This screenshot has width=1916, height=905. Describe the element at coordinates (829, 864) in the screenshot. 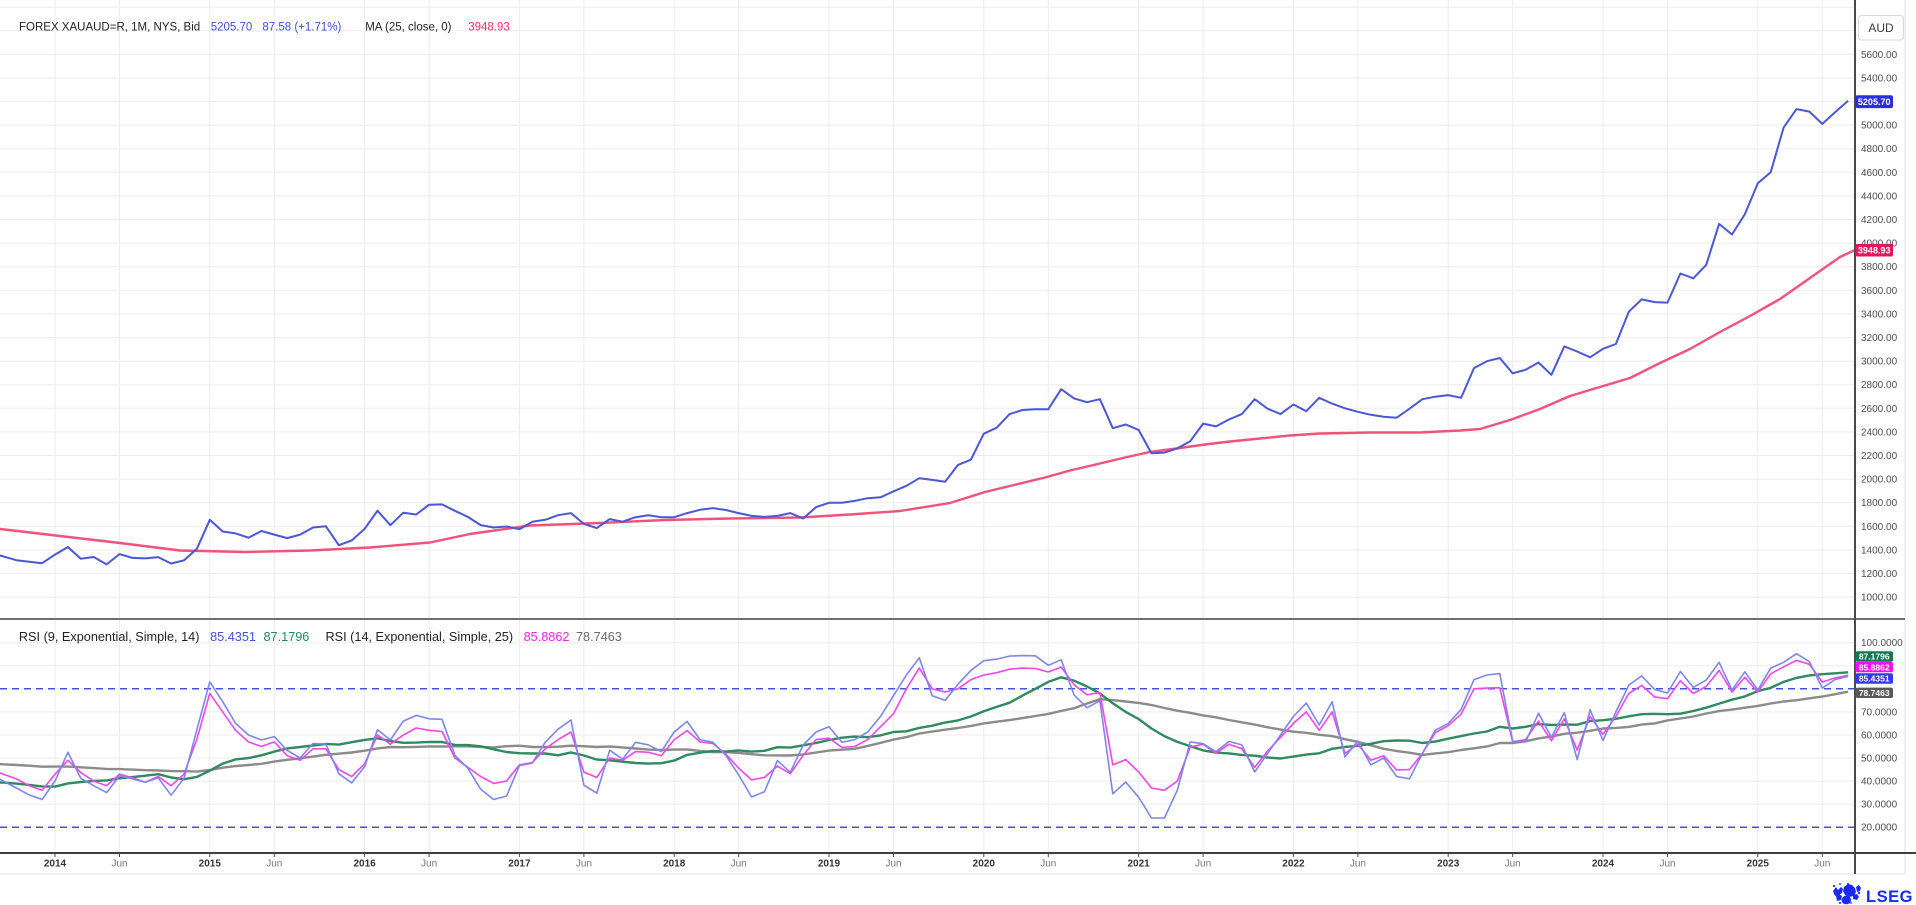

I see `svg-text: 2019` at that location.